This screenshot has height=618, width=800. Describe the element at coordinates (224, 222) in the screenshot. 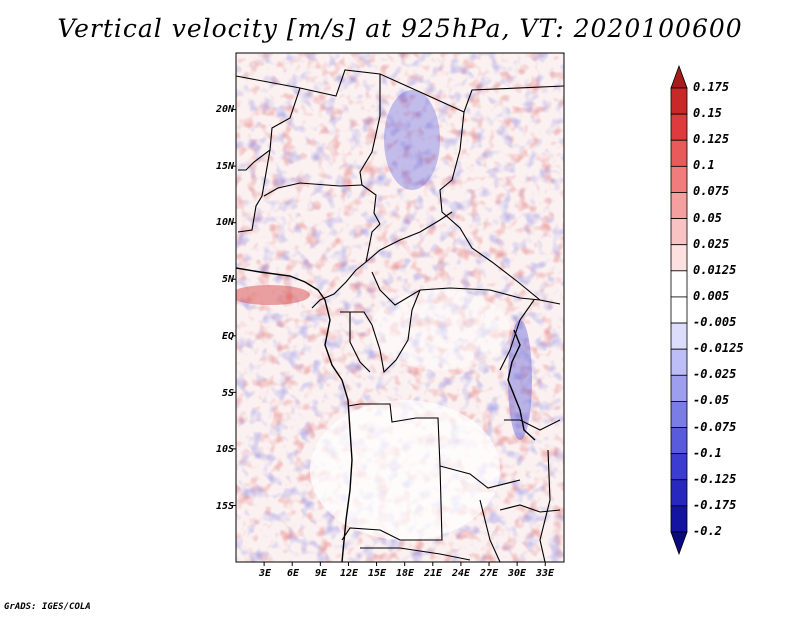

I see `lat-label-10n: 10N` at that location.